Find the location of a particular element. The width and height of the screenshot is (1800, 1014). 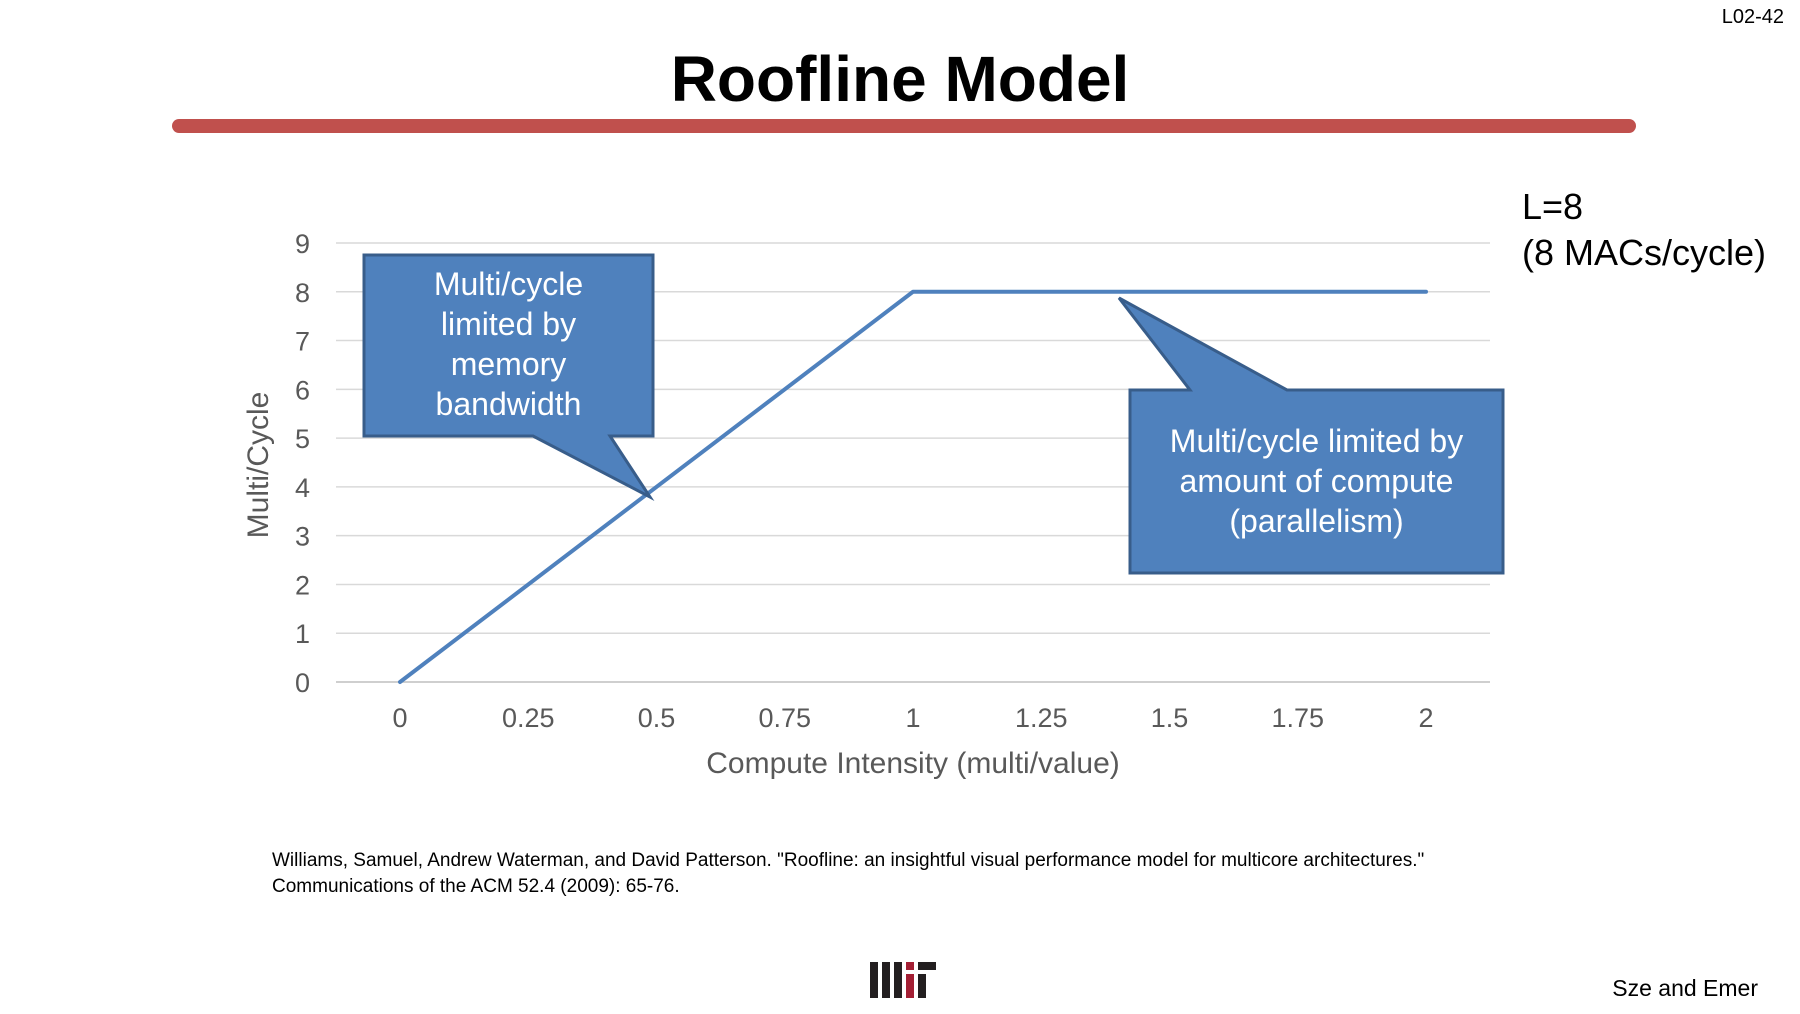

callout-compute-line: Multi/cycle limited by is located at coordinates (1316, 441).